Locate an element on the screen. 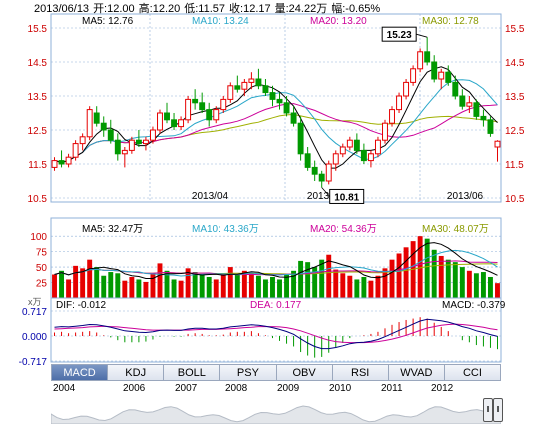 The width and height of the screenshot is (534, 427). timeline-scroller: ‖ ‖ is located at coordinates (277, 410).